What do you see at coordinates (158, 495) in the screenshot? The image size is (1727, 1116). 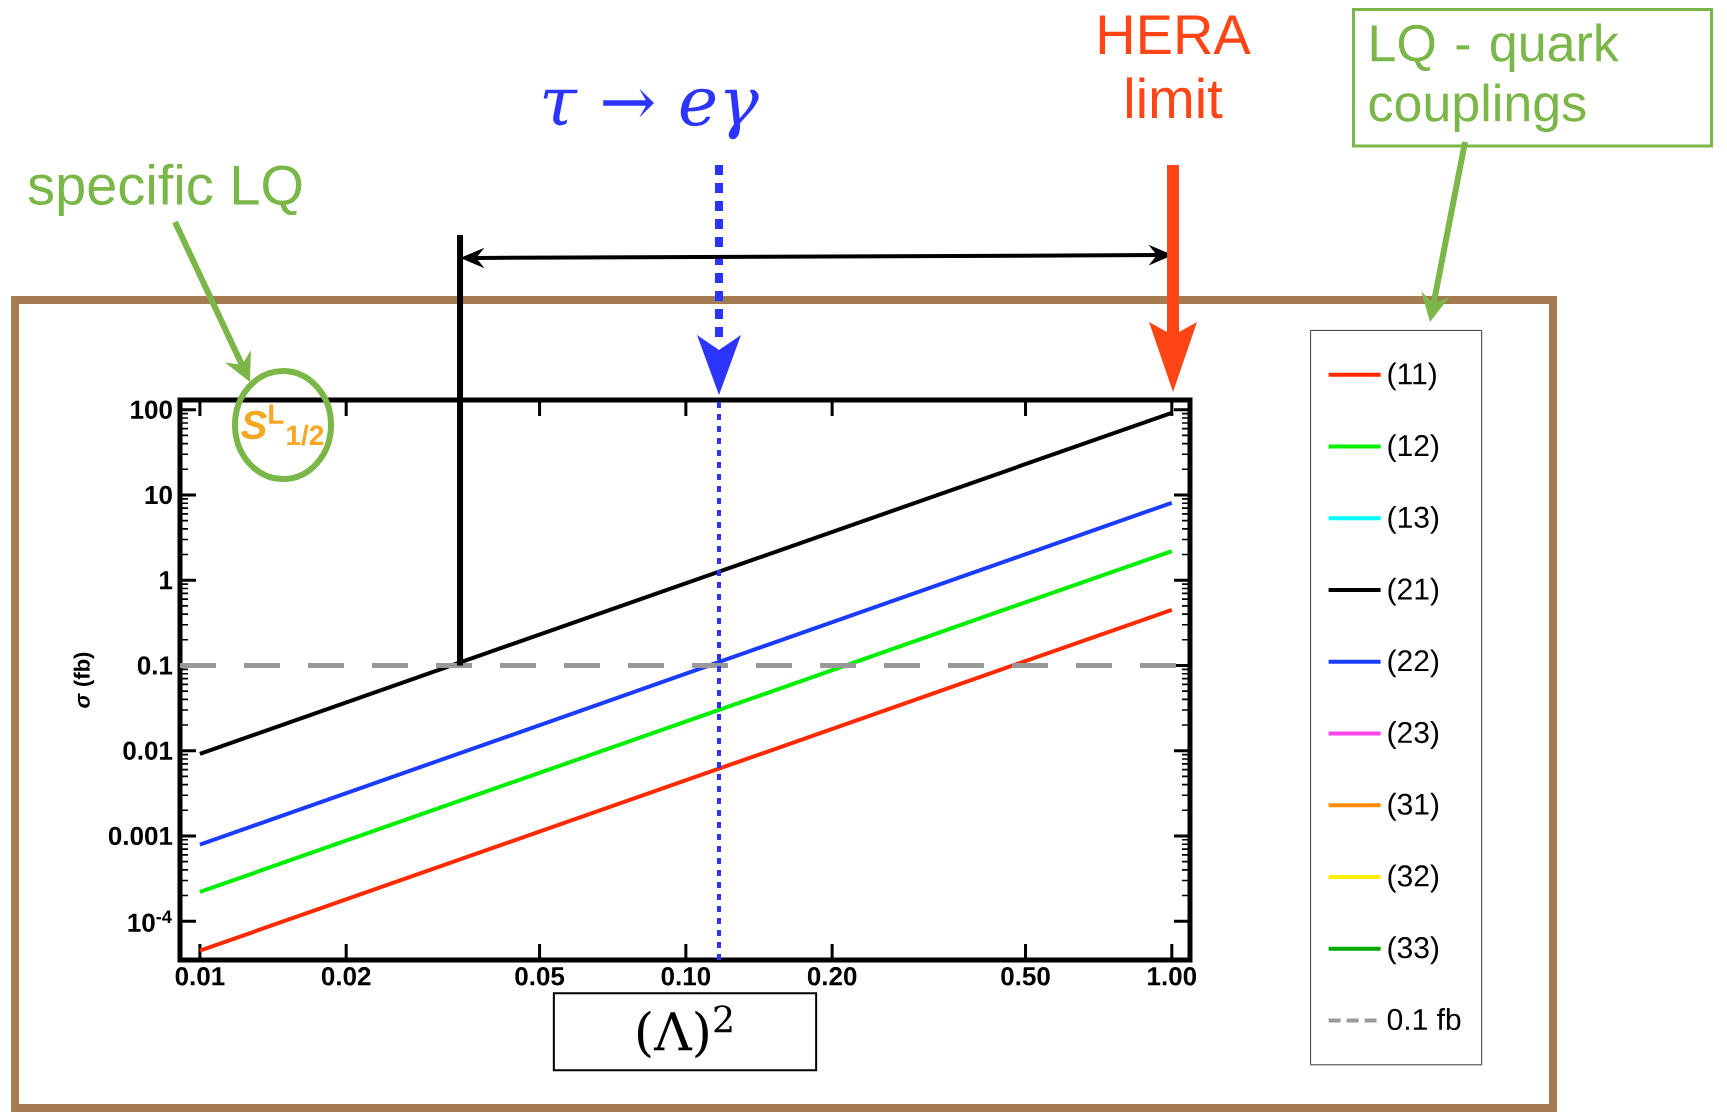 I see `y-tick-label: 10` at bounding box center [158, 495].